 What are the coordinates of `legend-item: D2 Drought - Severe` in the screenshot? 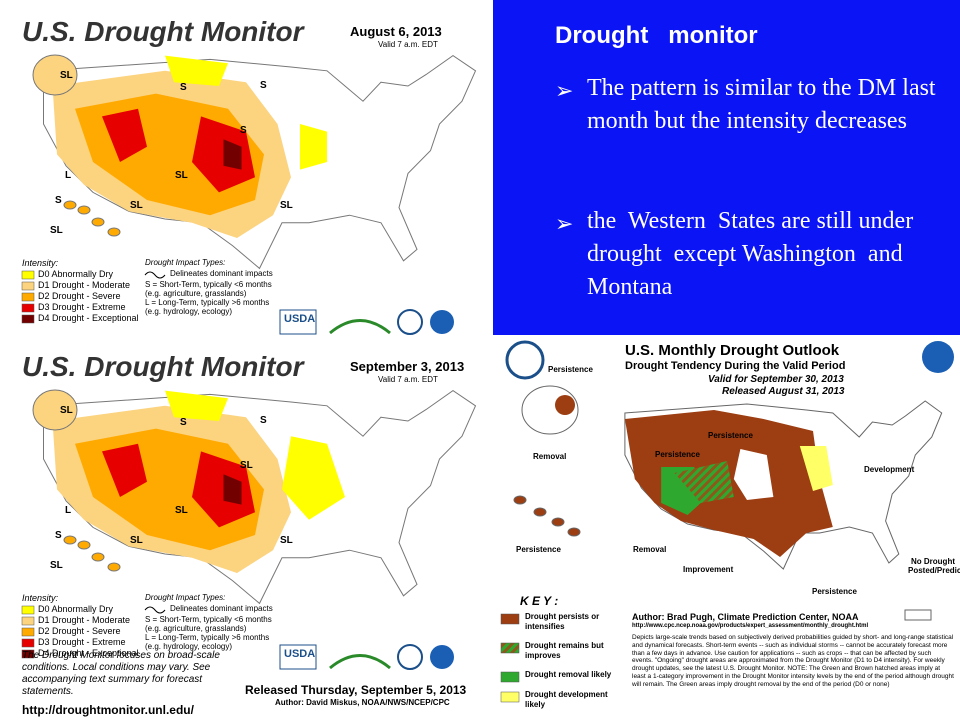 It's located at (79, 296).